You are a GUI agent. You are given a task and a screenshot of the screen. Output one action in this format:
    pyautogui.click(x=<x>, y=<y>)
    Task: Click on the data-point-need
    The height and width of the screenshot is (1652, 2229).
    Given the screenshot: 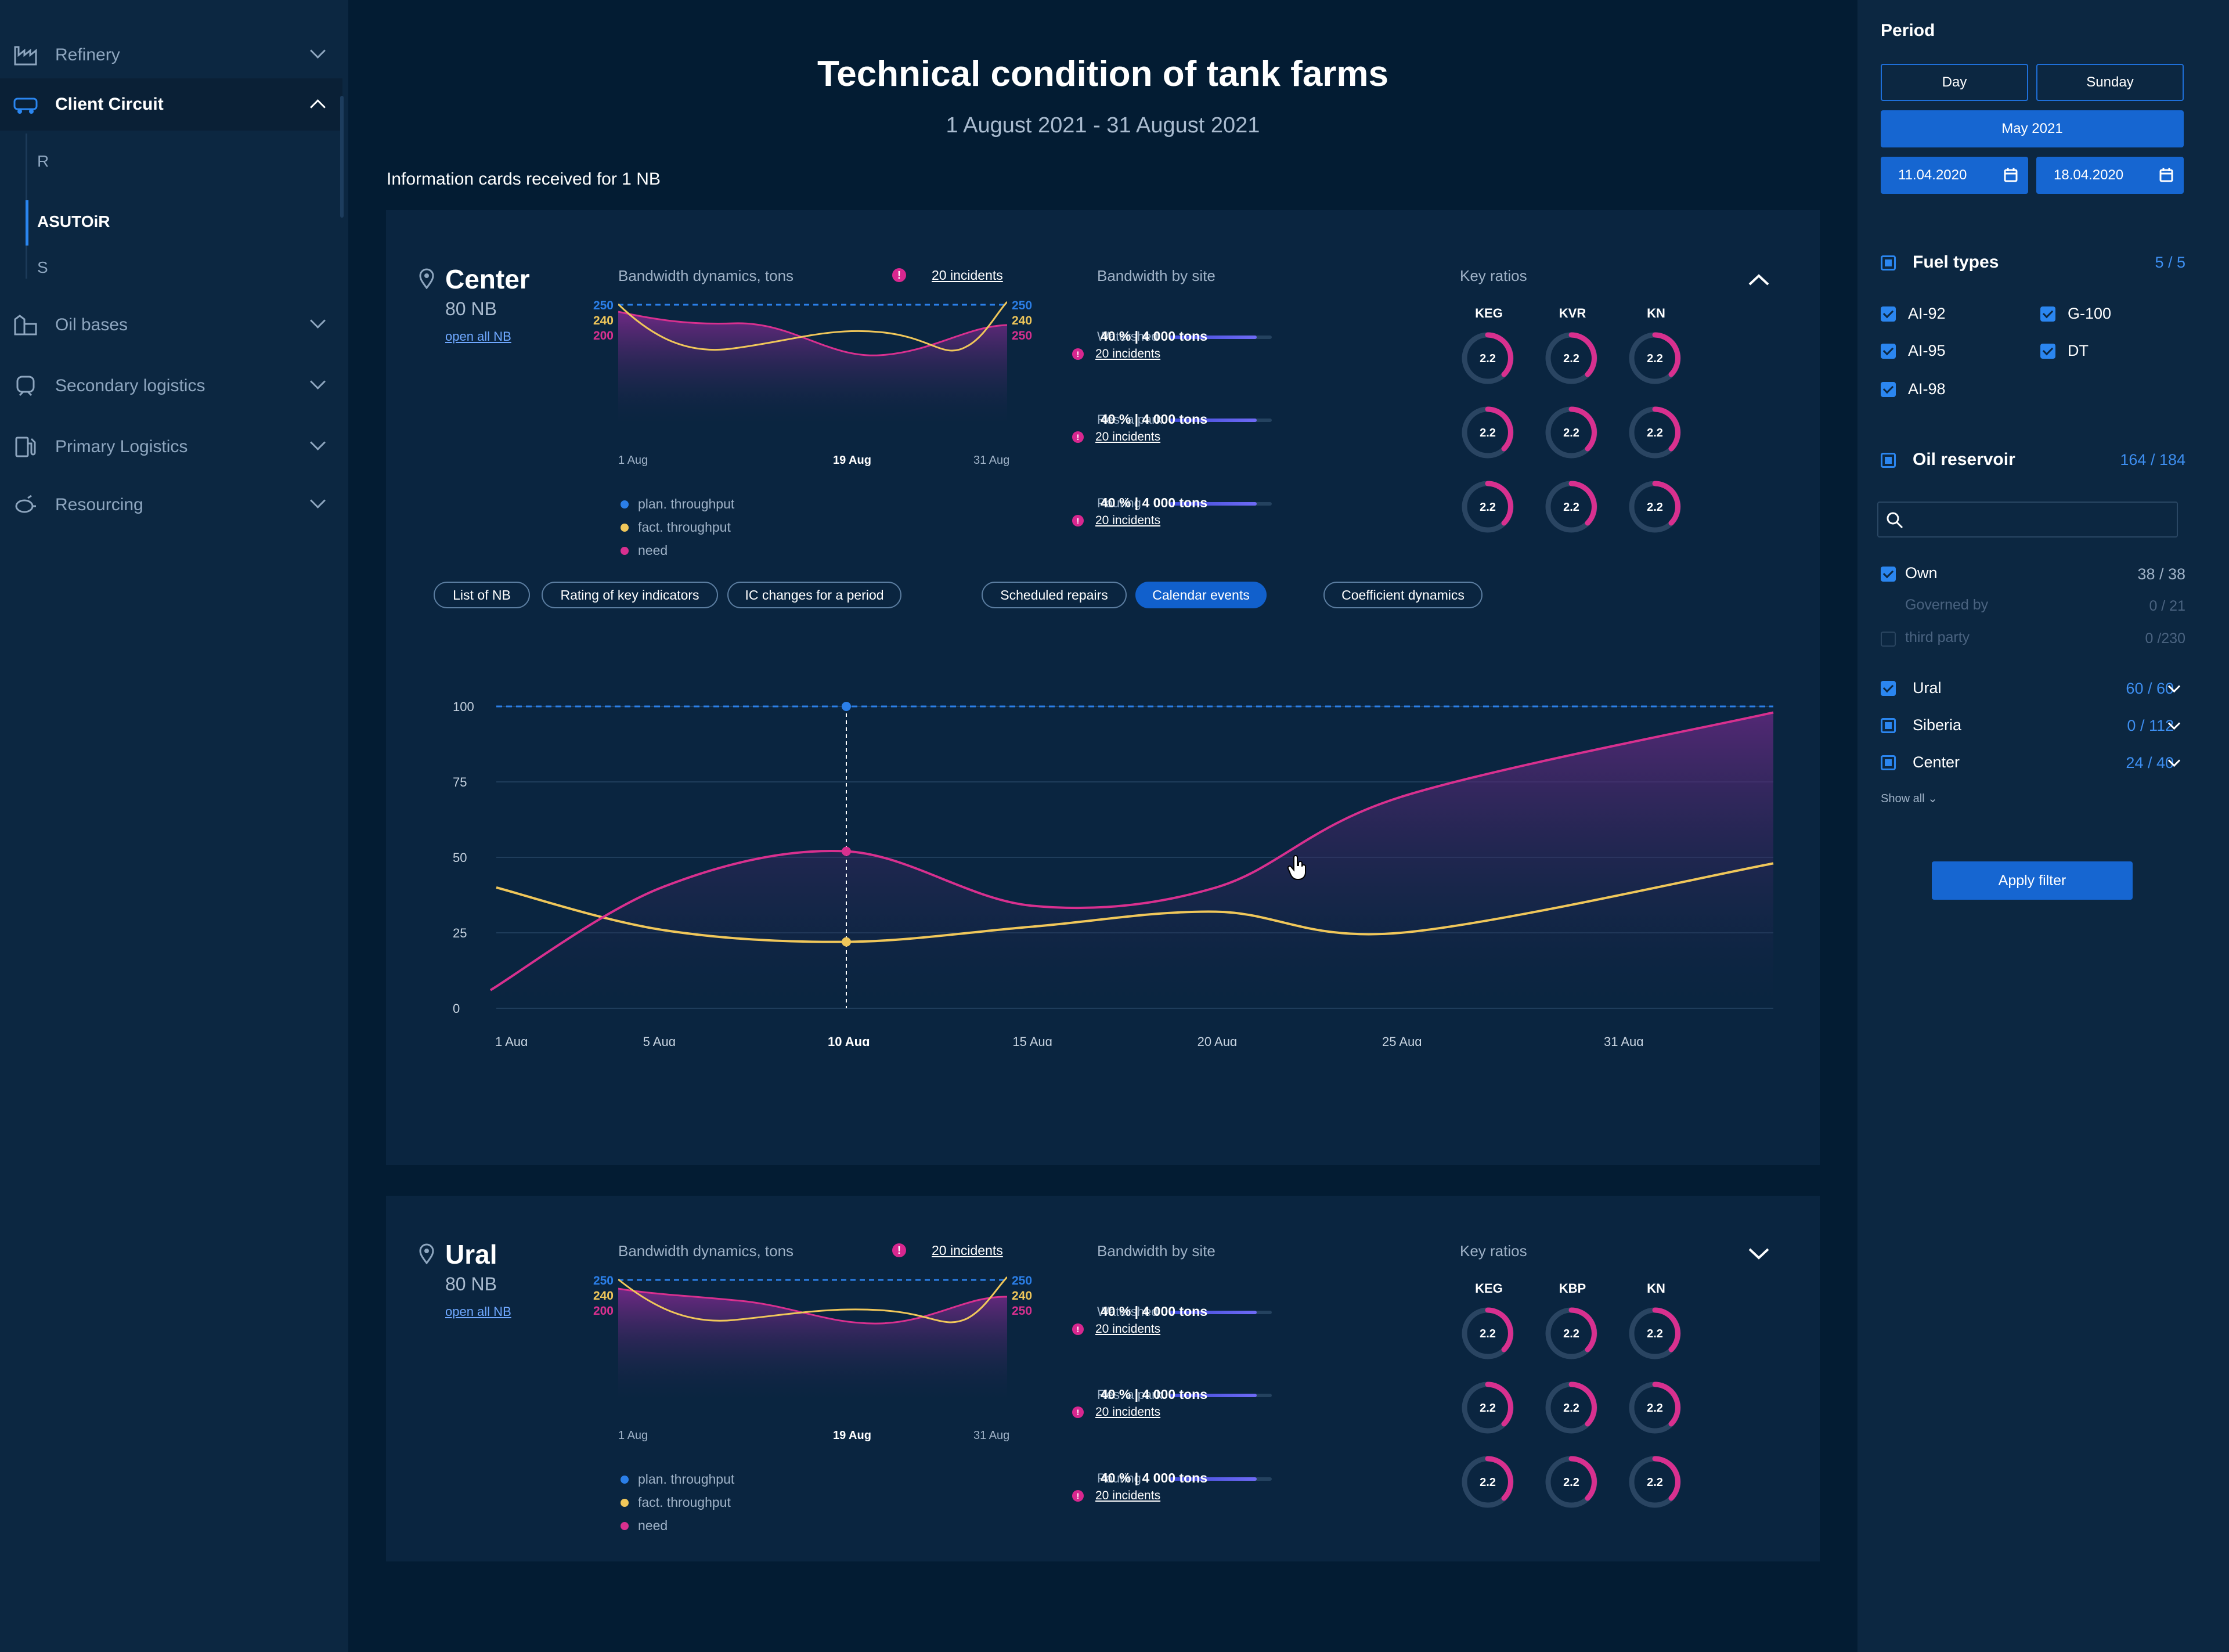 What is the action you would take?
    pyautogui.click(x=846, y=851)
    